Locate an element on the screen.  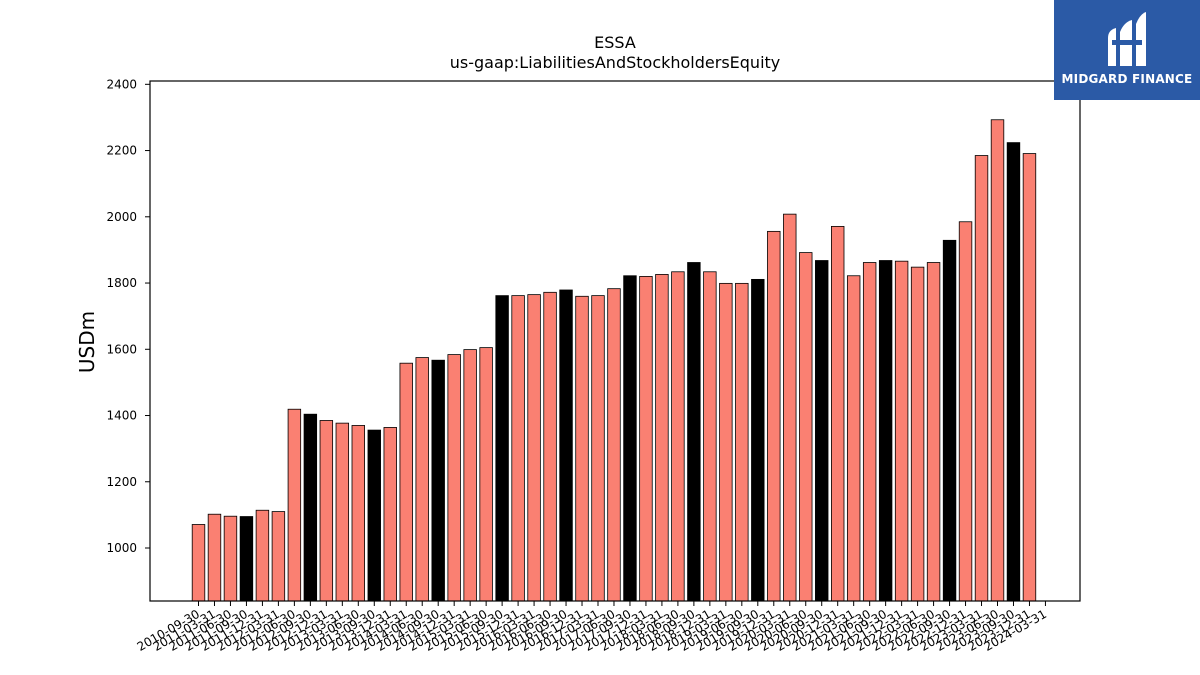
y-tick-label: 1800 is located at coordinates (121, 283).